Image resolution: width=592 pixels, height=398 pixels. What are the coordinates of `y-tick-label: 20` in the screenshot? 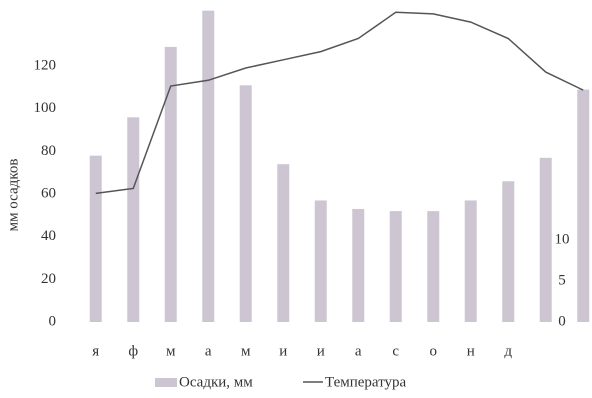 It's located at (48, 279).